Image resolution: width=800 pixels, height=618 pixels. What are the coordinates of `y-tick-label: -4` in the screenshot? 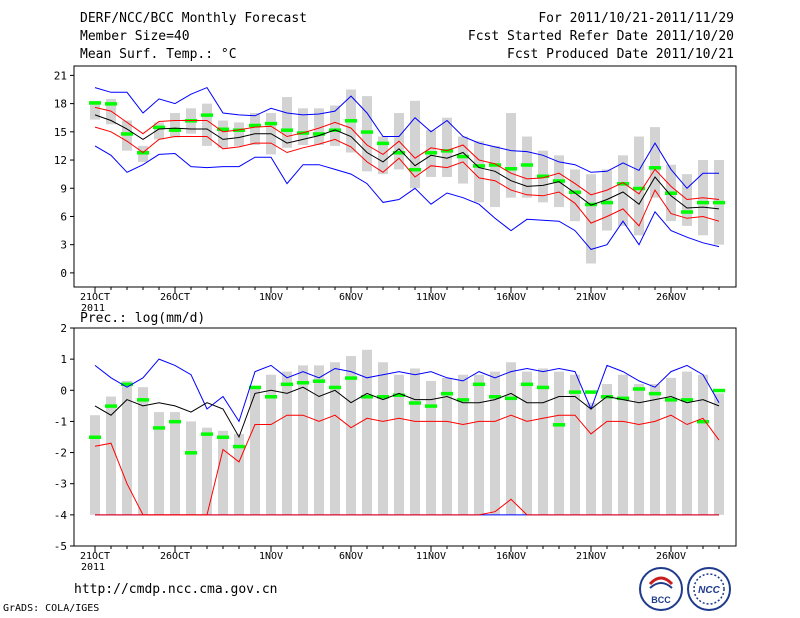 It's located at (61, 515).